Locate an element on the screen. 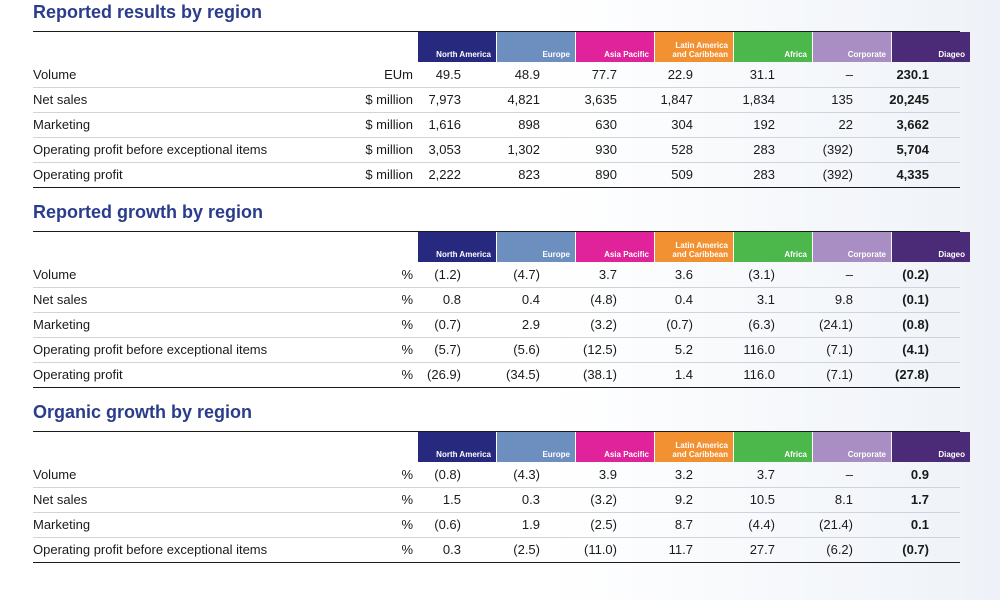 The width and height of the screenshot is (1000, 600). value-cell: 898 is located at coordinates (529, 124).